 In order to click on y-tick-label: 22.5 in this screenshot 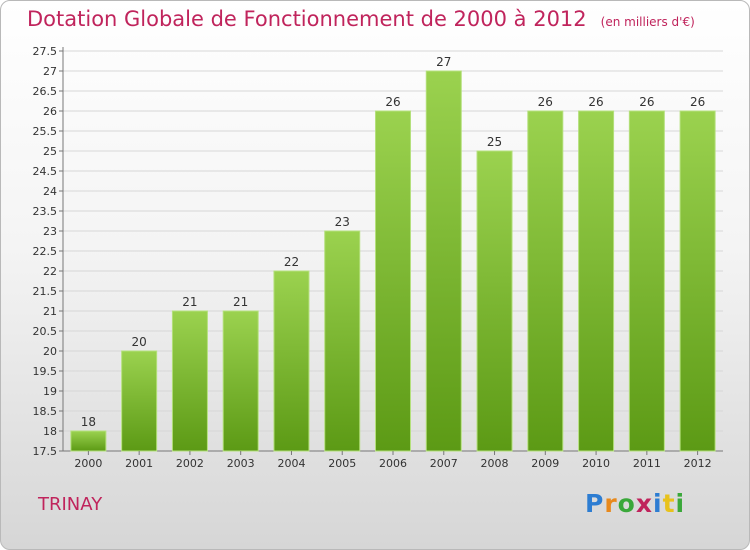, I will do `click(45, 251)`.